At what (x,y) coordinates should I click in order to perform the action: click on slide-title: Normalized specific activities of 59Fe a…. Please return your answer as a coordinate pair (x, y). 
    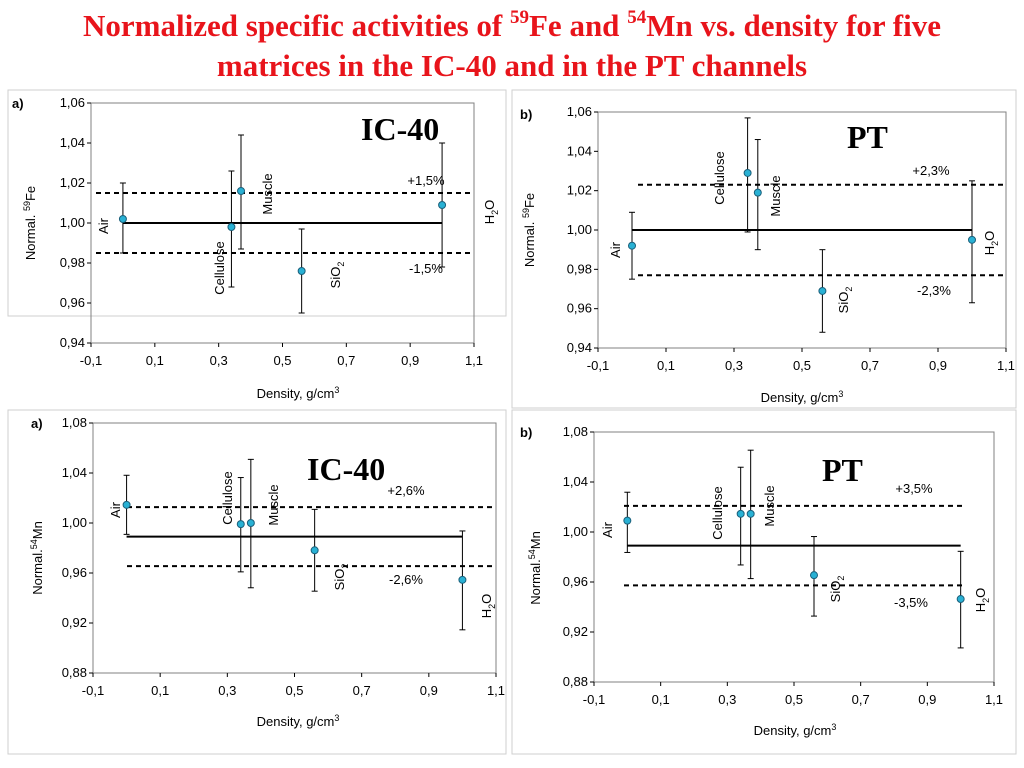
    Looking at the image, I should click on (512, 46).